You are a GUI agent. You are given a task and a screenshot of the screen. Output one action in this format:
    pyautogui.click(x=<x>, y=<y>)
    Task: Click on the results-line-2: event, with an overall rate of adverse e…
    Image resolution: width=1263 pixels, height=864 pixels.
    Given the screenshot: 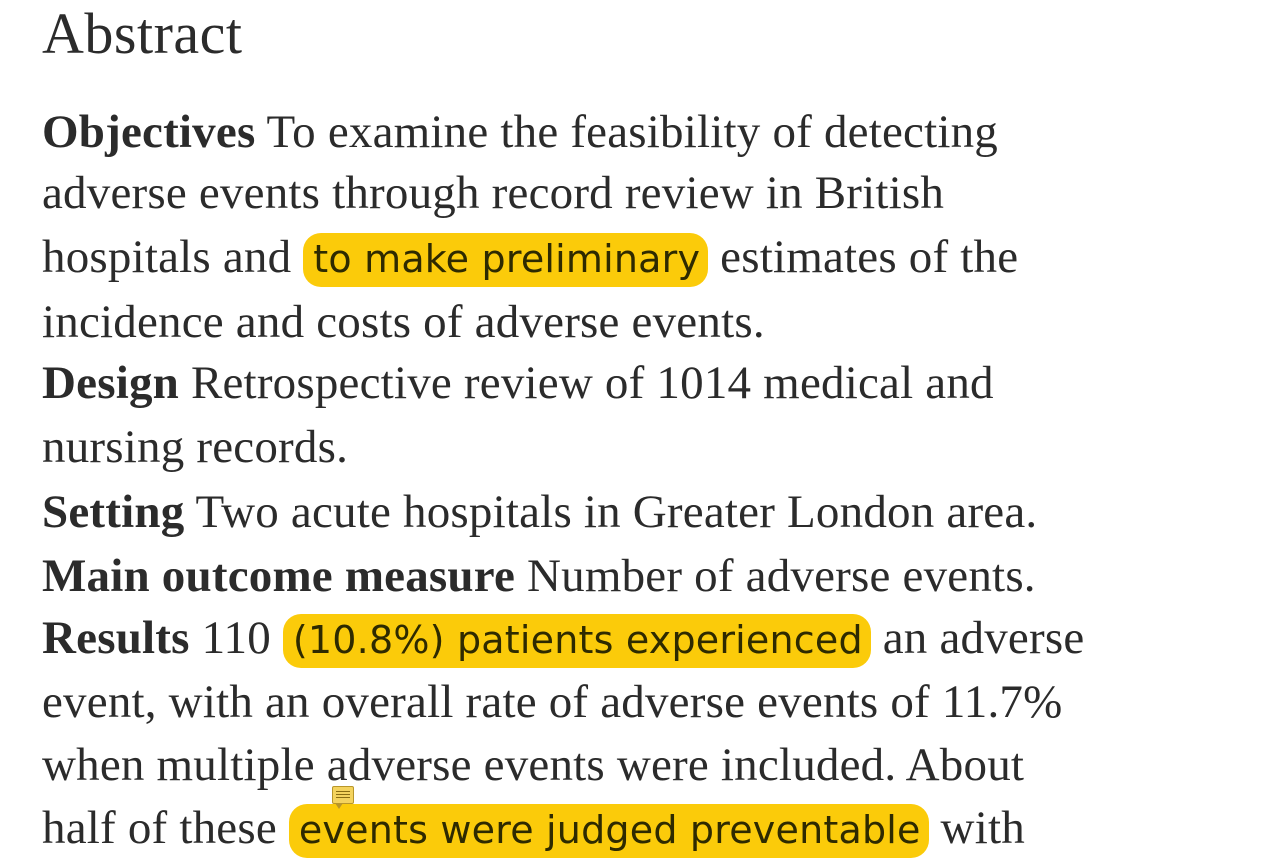 What is the action you would take?
    pyautogui.click(x=552, y=702)
    